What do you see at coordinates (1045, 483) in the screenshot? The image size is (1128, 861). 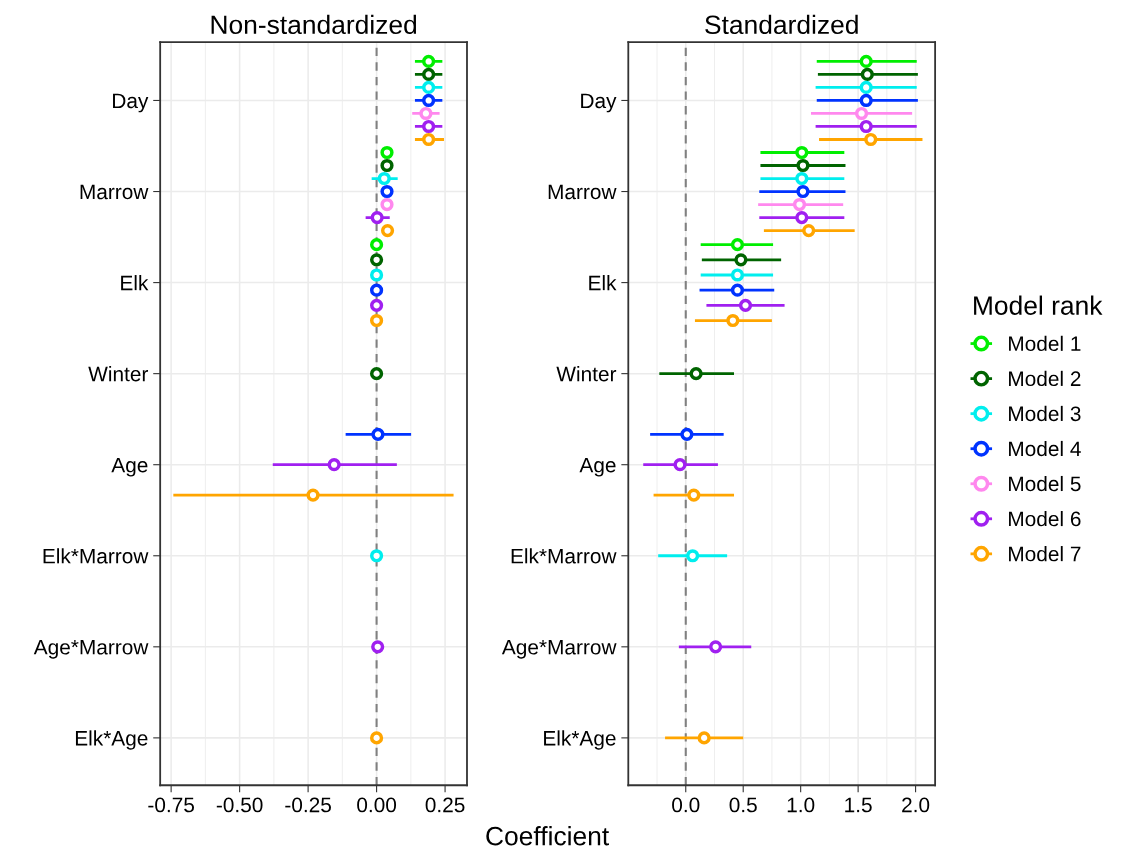 I see `legend-label: Model 5` at bounding box center [1045, 483].